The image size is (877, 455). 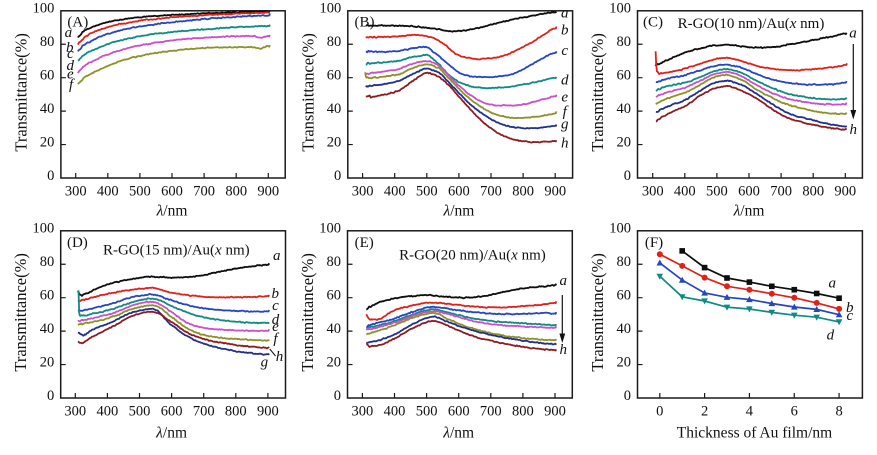 I want to click on svg-text: 2, so click(x=704, y=412).